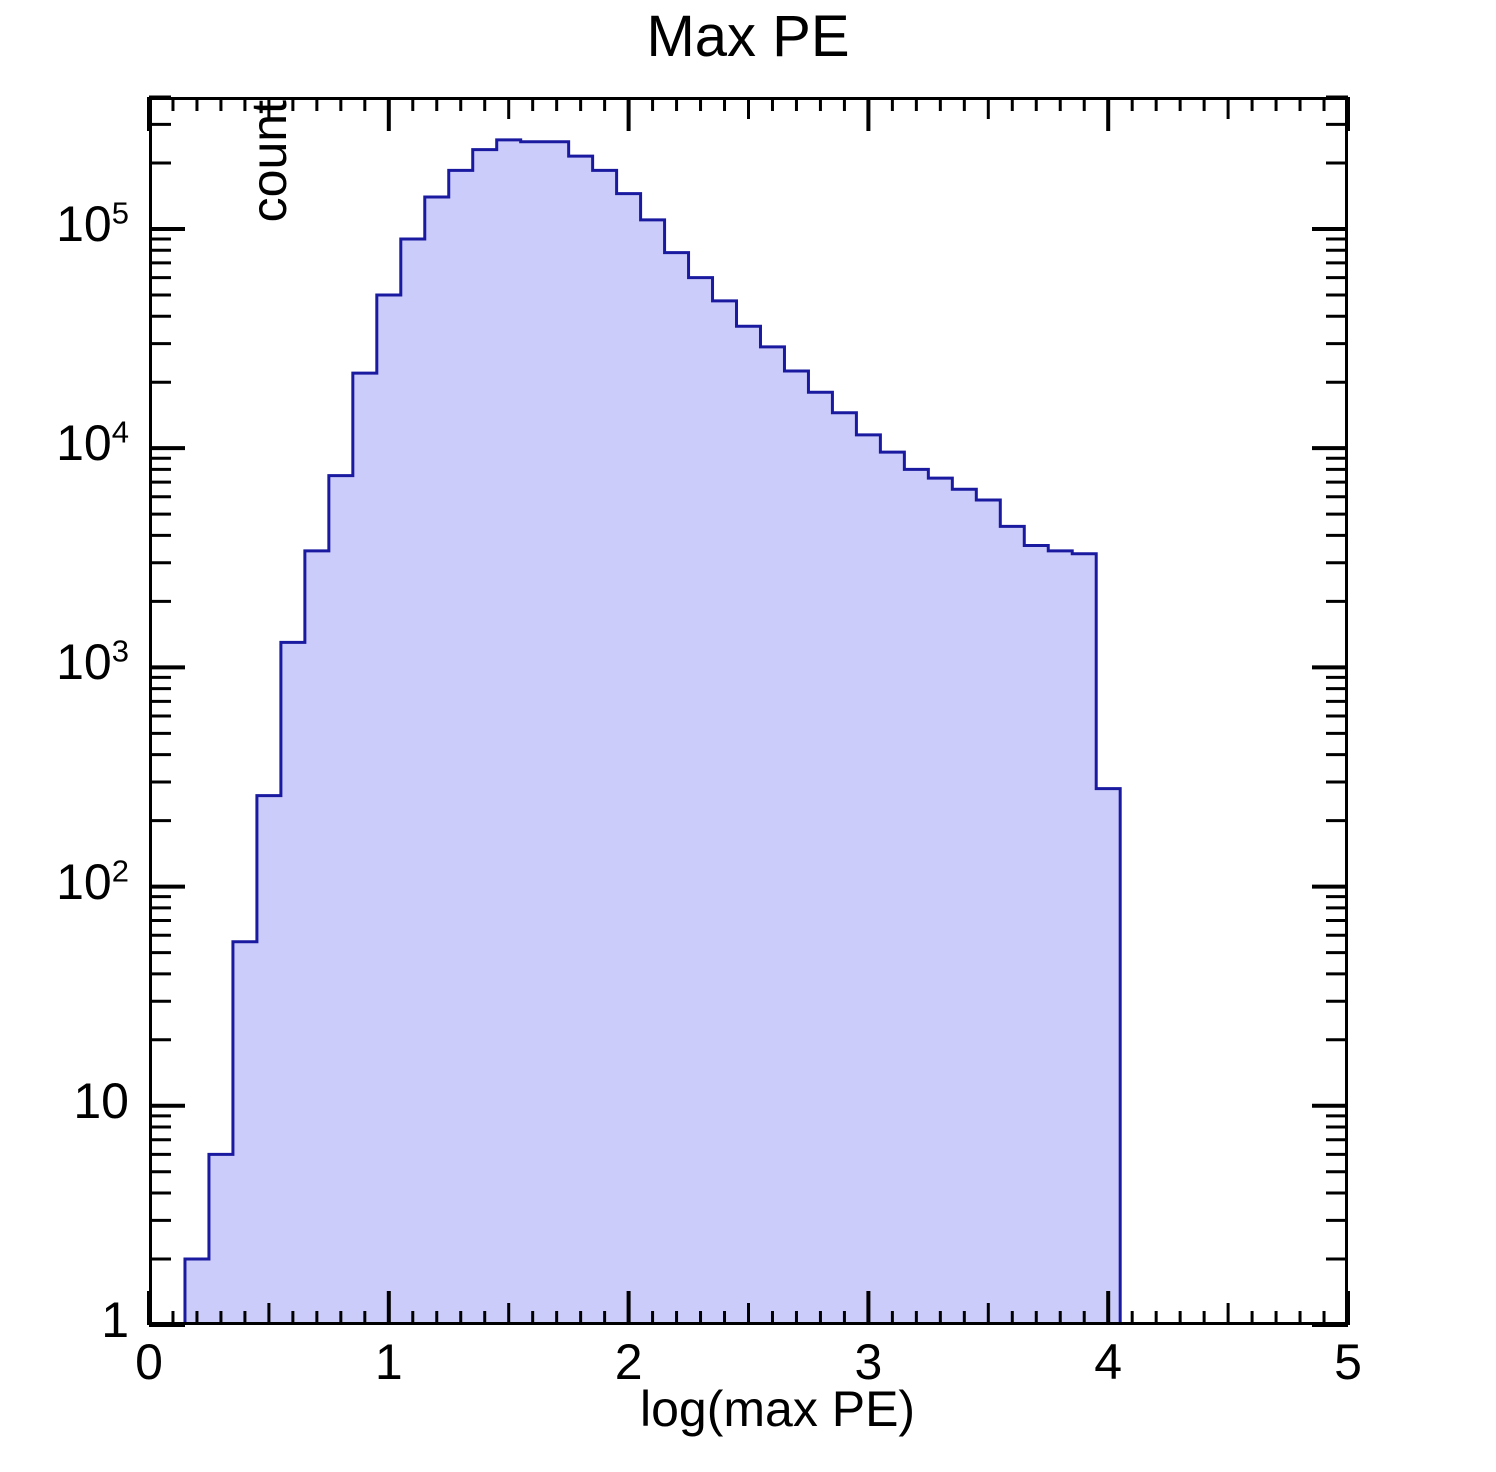 This screenshot has width=1496, height=1472. Describe the element at coordinates (748, 36) in the screenshot. I see `chart-title: Max PE` at that location.